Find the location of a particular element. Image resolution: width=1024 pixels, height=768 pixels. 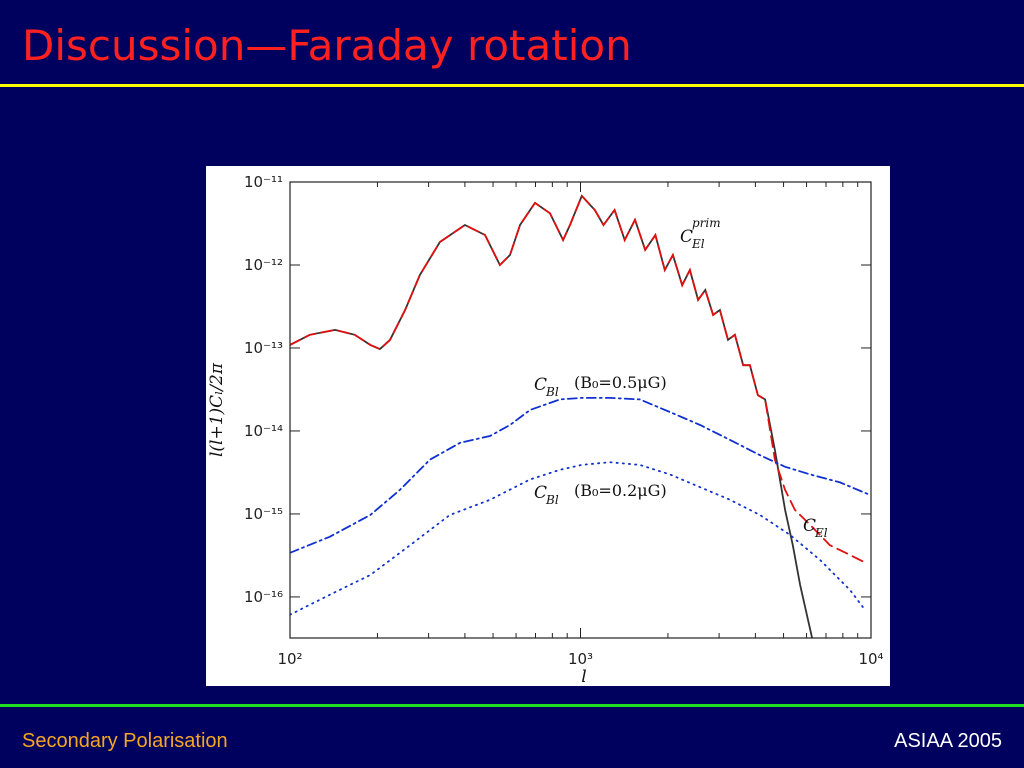

annotation-text: (B₀=0.2μG) is located at coordinates (620, 490).